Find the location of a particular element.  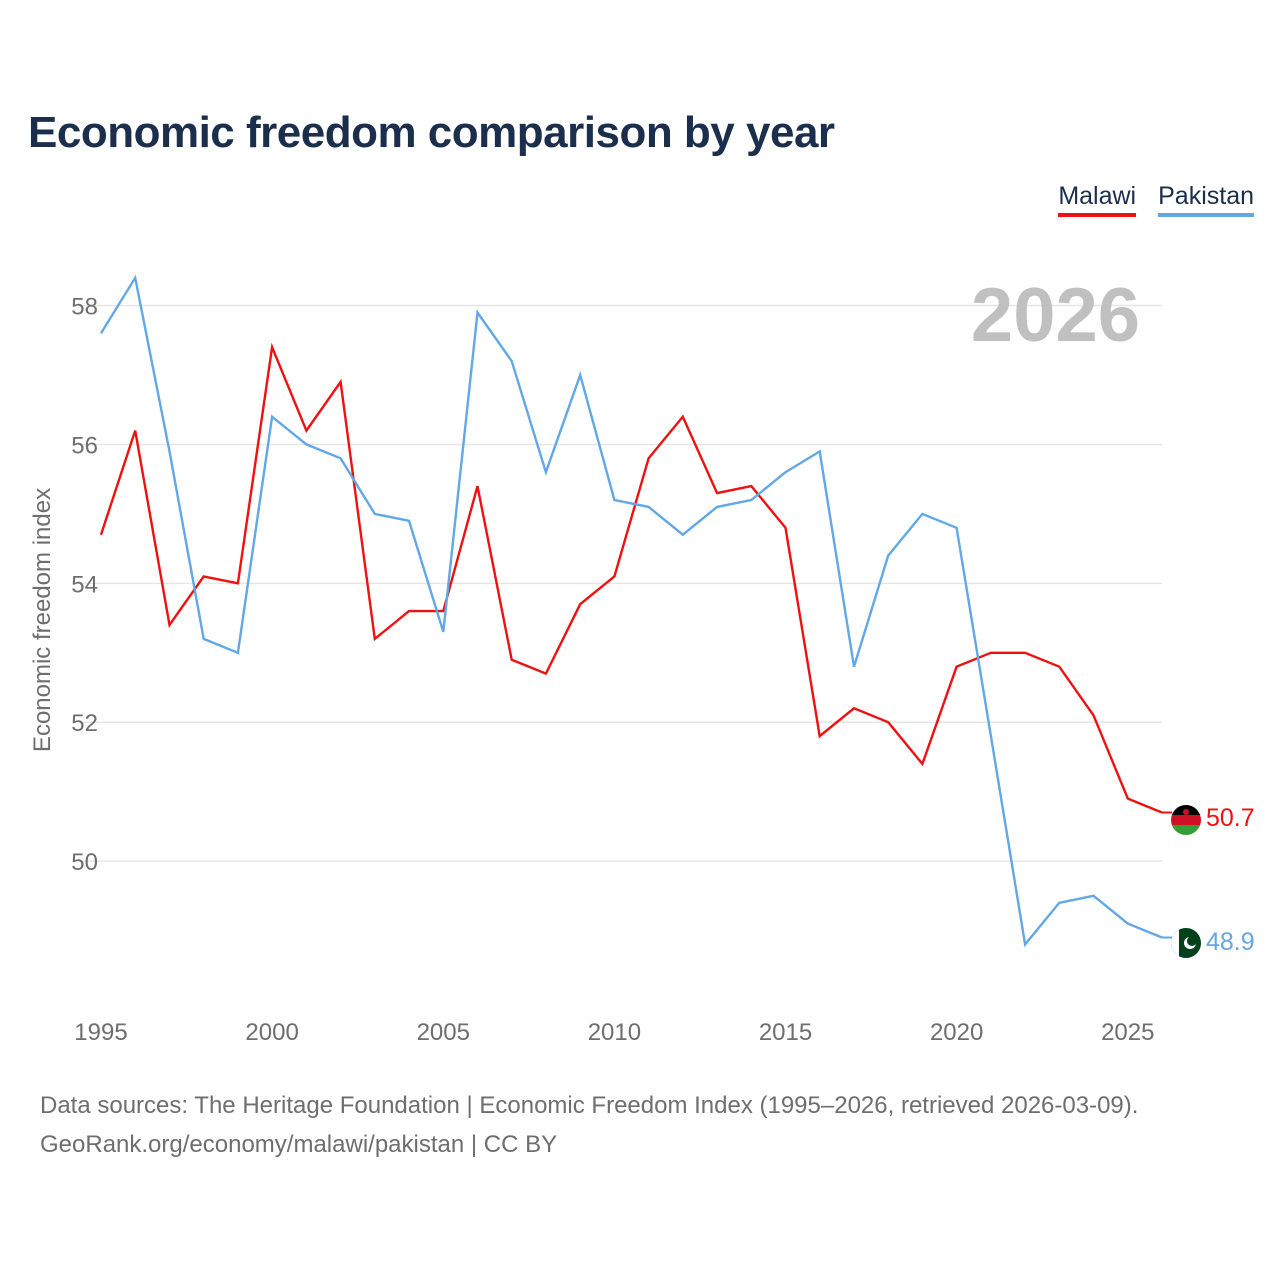

malawi-end-value-label: 50.7 is located at coordinates (1230, 818).